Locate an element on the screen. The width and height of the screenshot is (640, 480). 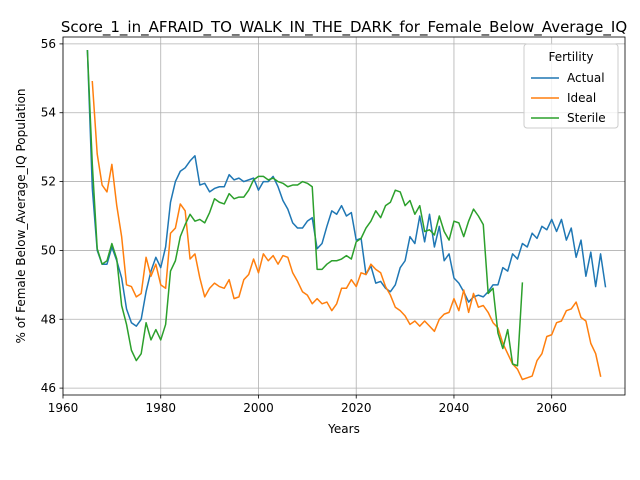
x-tick-label: 2000 is located at coordinates (258, 408).